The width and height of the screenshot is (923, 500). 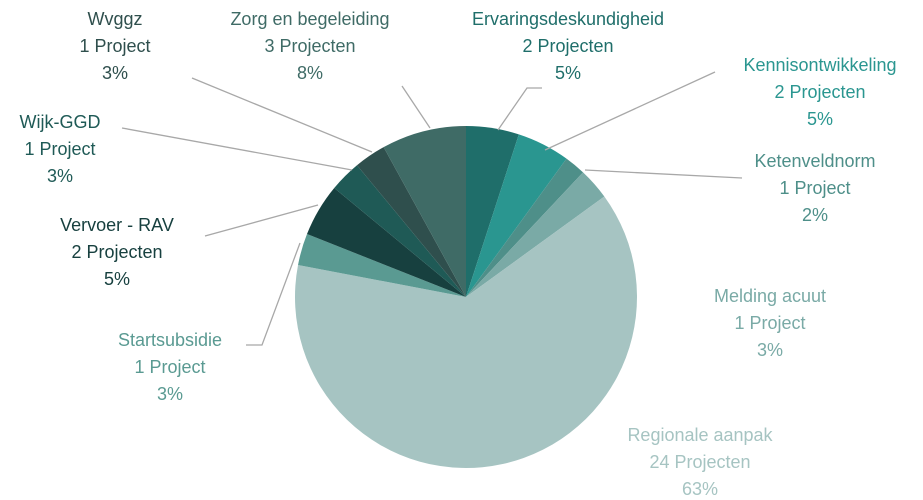 I want to click on slice-value-label: 8%, so click(x=310, y=73).